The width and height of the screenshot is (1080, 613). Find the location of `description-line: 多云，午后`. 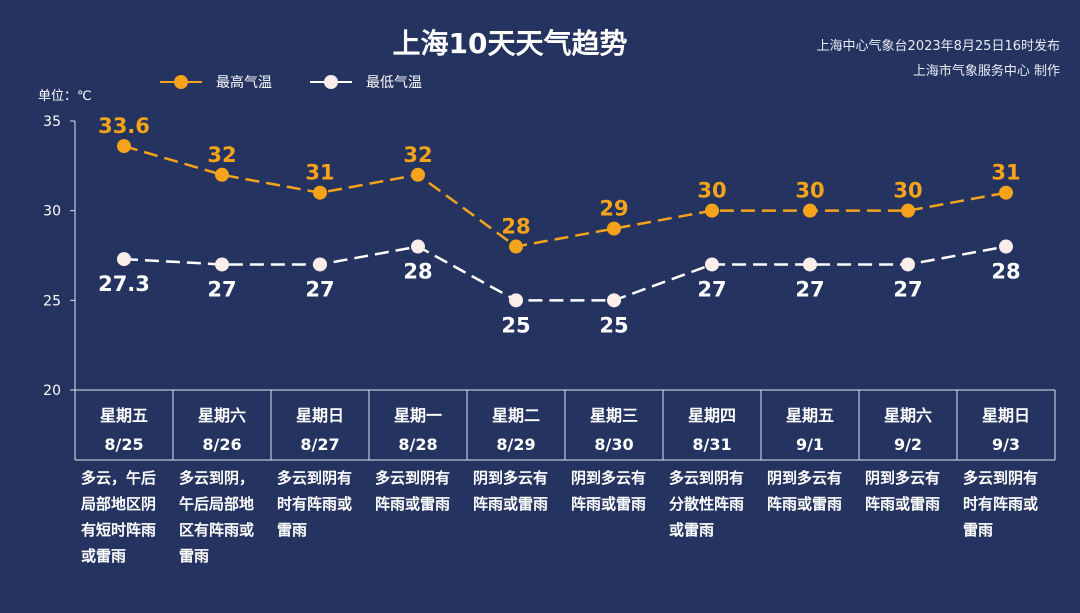

description-line: 多云，午后 is located at coordinates (119, 478).